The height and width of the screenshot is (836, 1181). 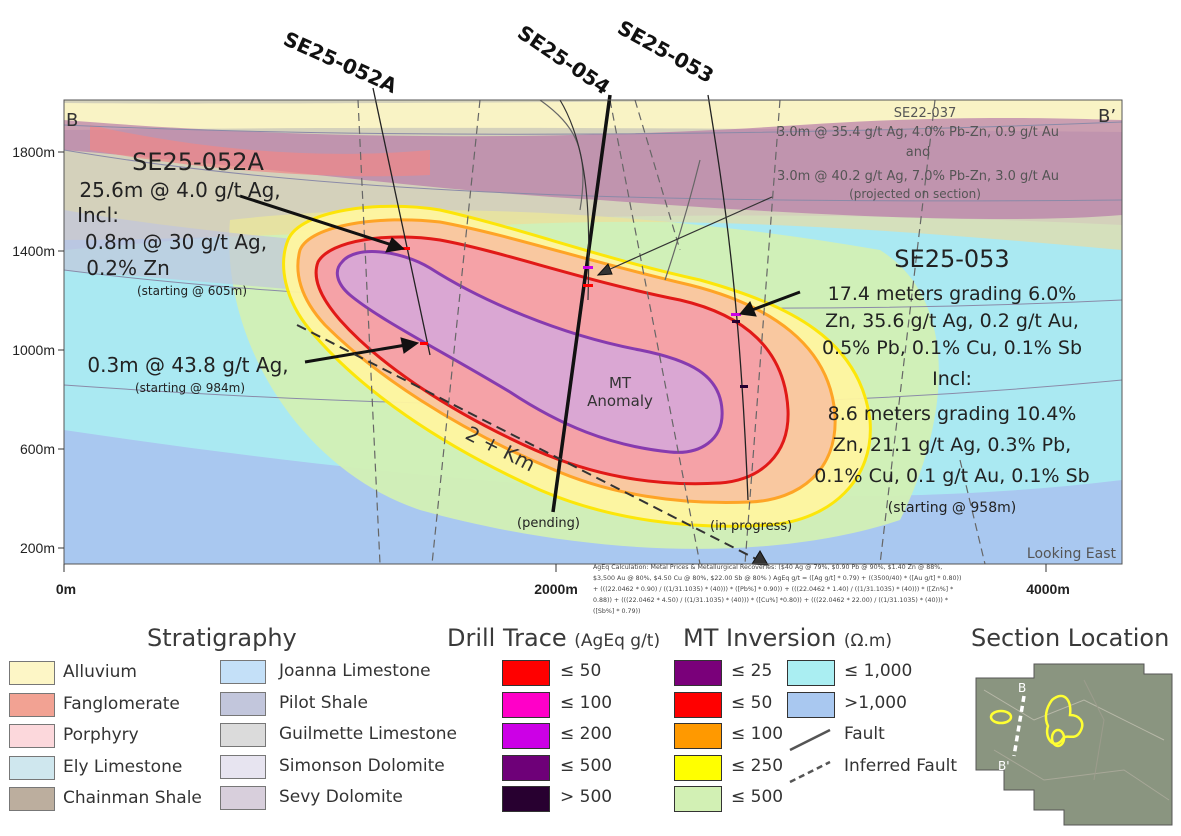 What do you see at coordinates (98, 215) in the screenshot?
I see `callout-se25-052a-line2: Incl:` at bounding box center [98, 215].